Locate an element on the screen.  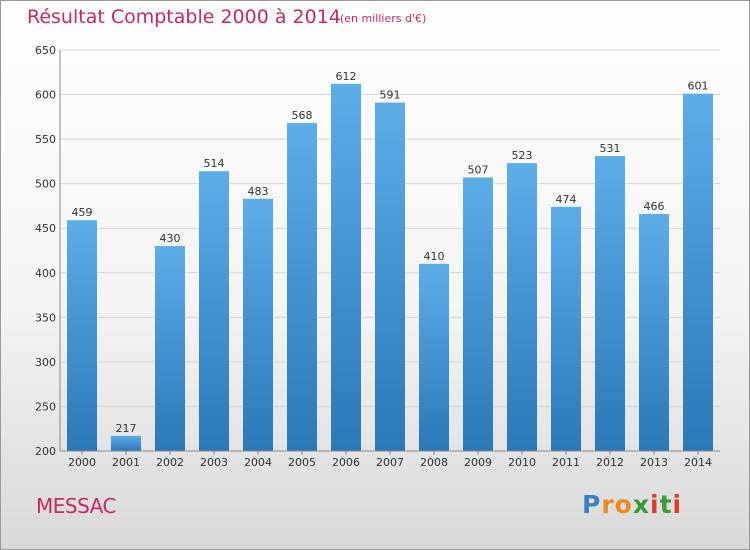
bar-2002 is located at coordinates (170, 348).